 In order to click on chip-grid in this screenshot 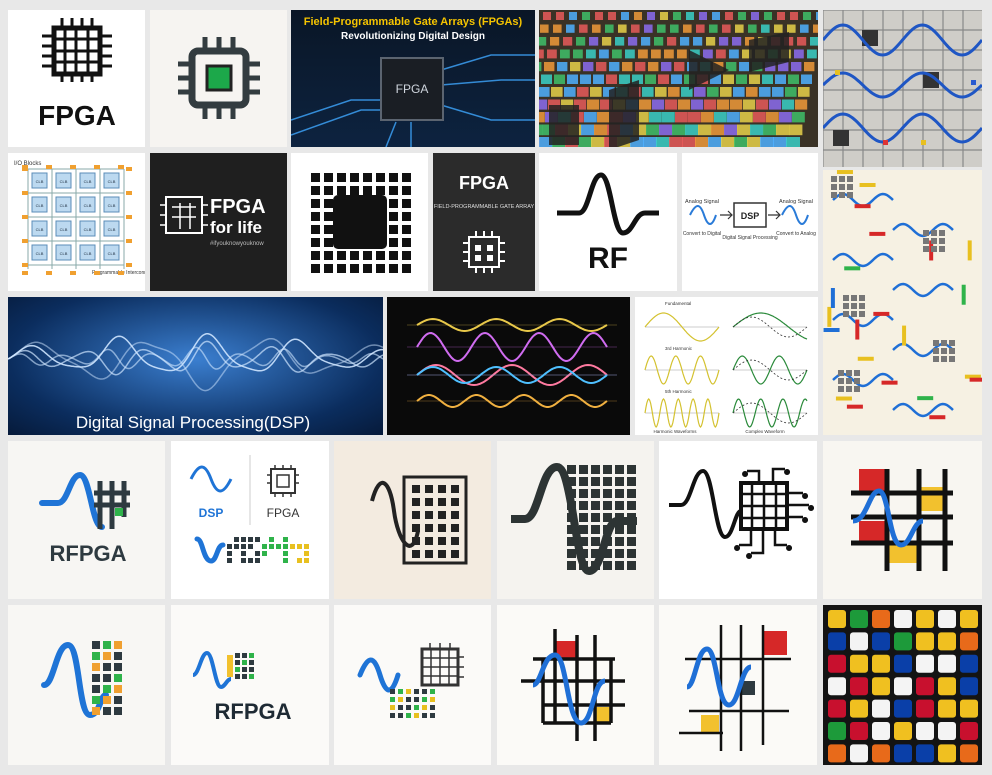, I will do `click(443, 664)`.